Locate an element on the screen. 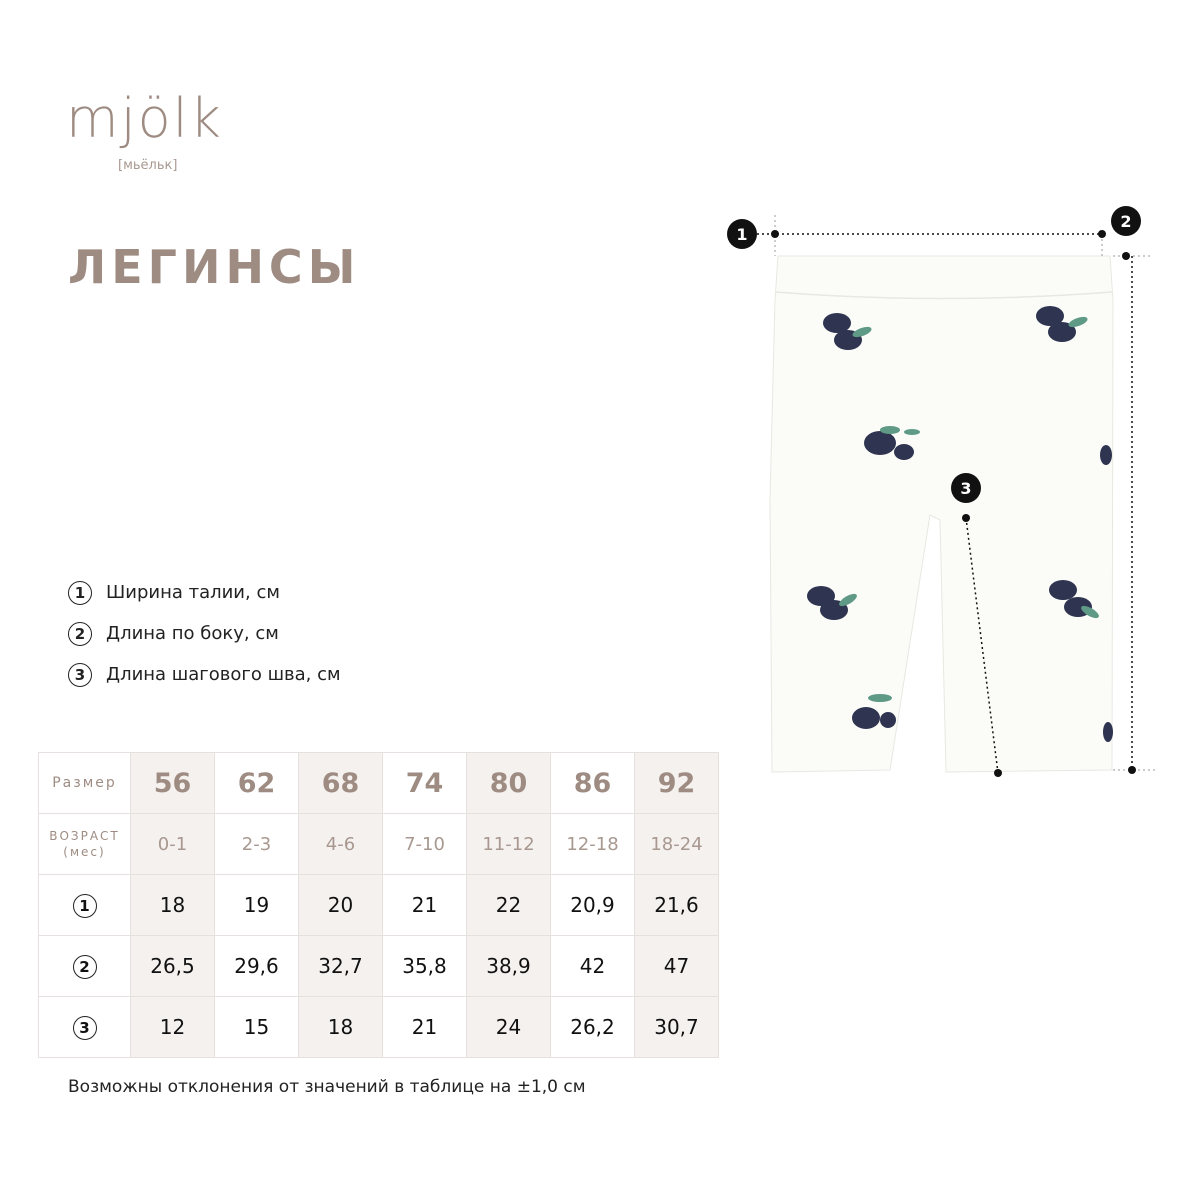 The height and width of the screenshot is (1200, 1200). value-cell: 20 is located at coordinates (340, 905).